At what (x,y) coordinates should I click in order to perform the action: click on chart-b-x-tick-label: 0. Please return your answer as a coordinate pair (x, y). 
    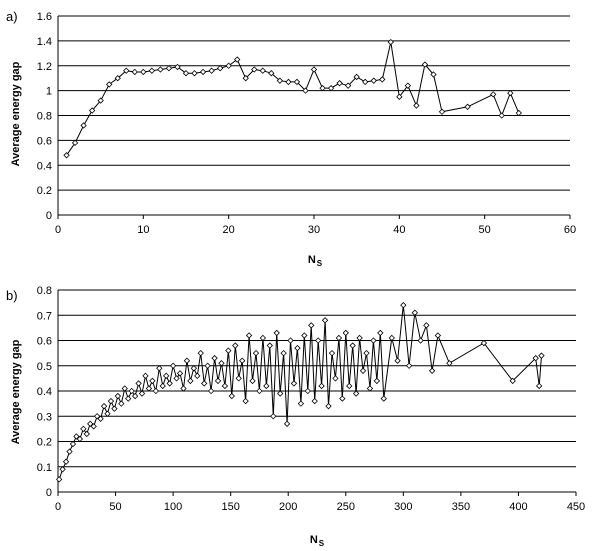
    Looking at the image, I should click on (58, 507).